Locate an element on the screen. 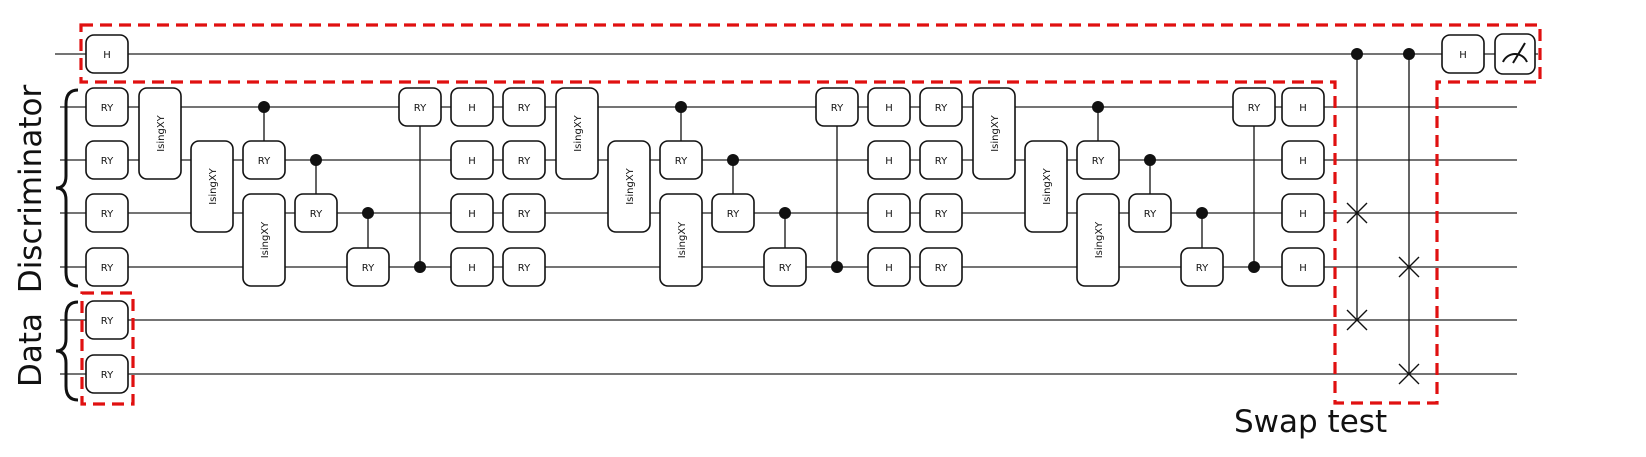 This screenshot has width=1646, height=457. cswap-2-swap-cross-a is located at coordinates (1409, 267).